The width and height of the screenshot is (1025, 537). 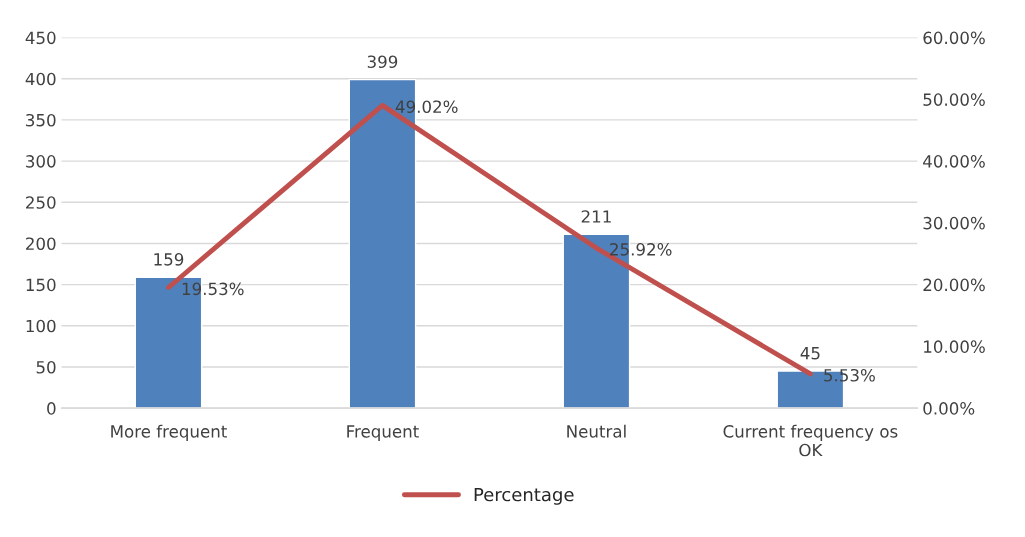 I want to click on y-tick-label: 0, so click(x=51, y=408).